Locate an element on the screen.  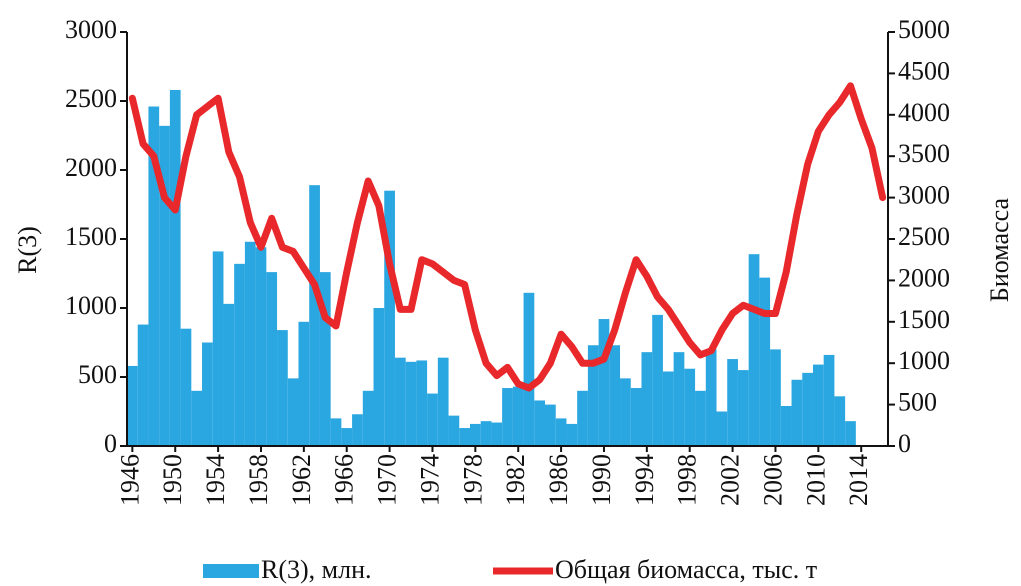
legend-label: R(3), млн. is located at coordinates (316, 569).